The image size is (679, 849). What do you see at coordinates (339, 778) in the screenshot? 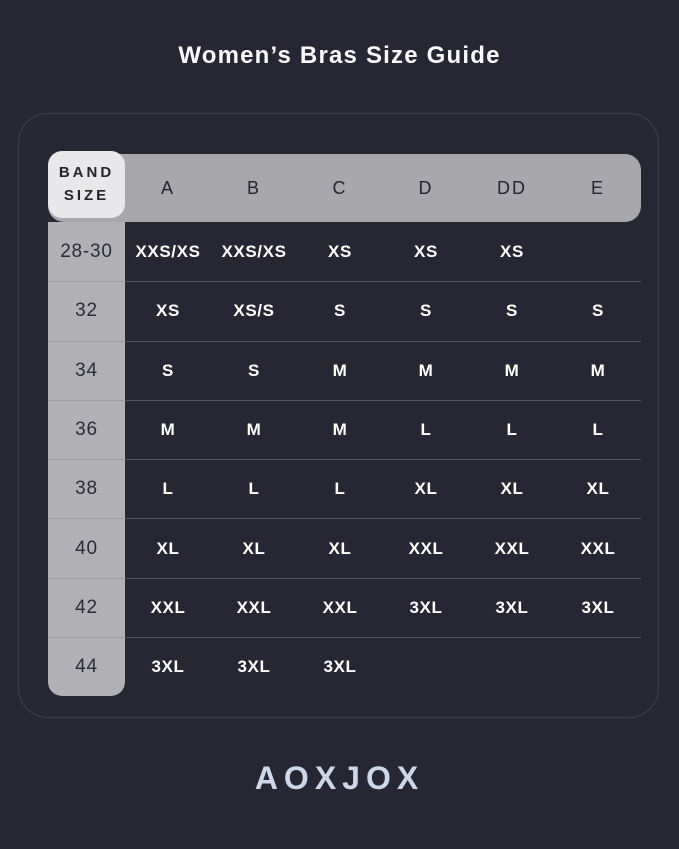
I see `brand-logo: AOXJOX` at bounding box center [339, 778].